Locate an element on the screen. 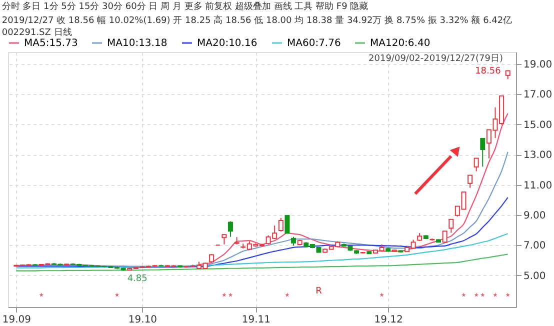 Image resolution: width=554 pixels, height=326 pixels. chart-subtitle: 002291.SZ 日线 is located at coordinates (37, 32).